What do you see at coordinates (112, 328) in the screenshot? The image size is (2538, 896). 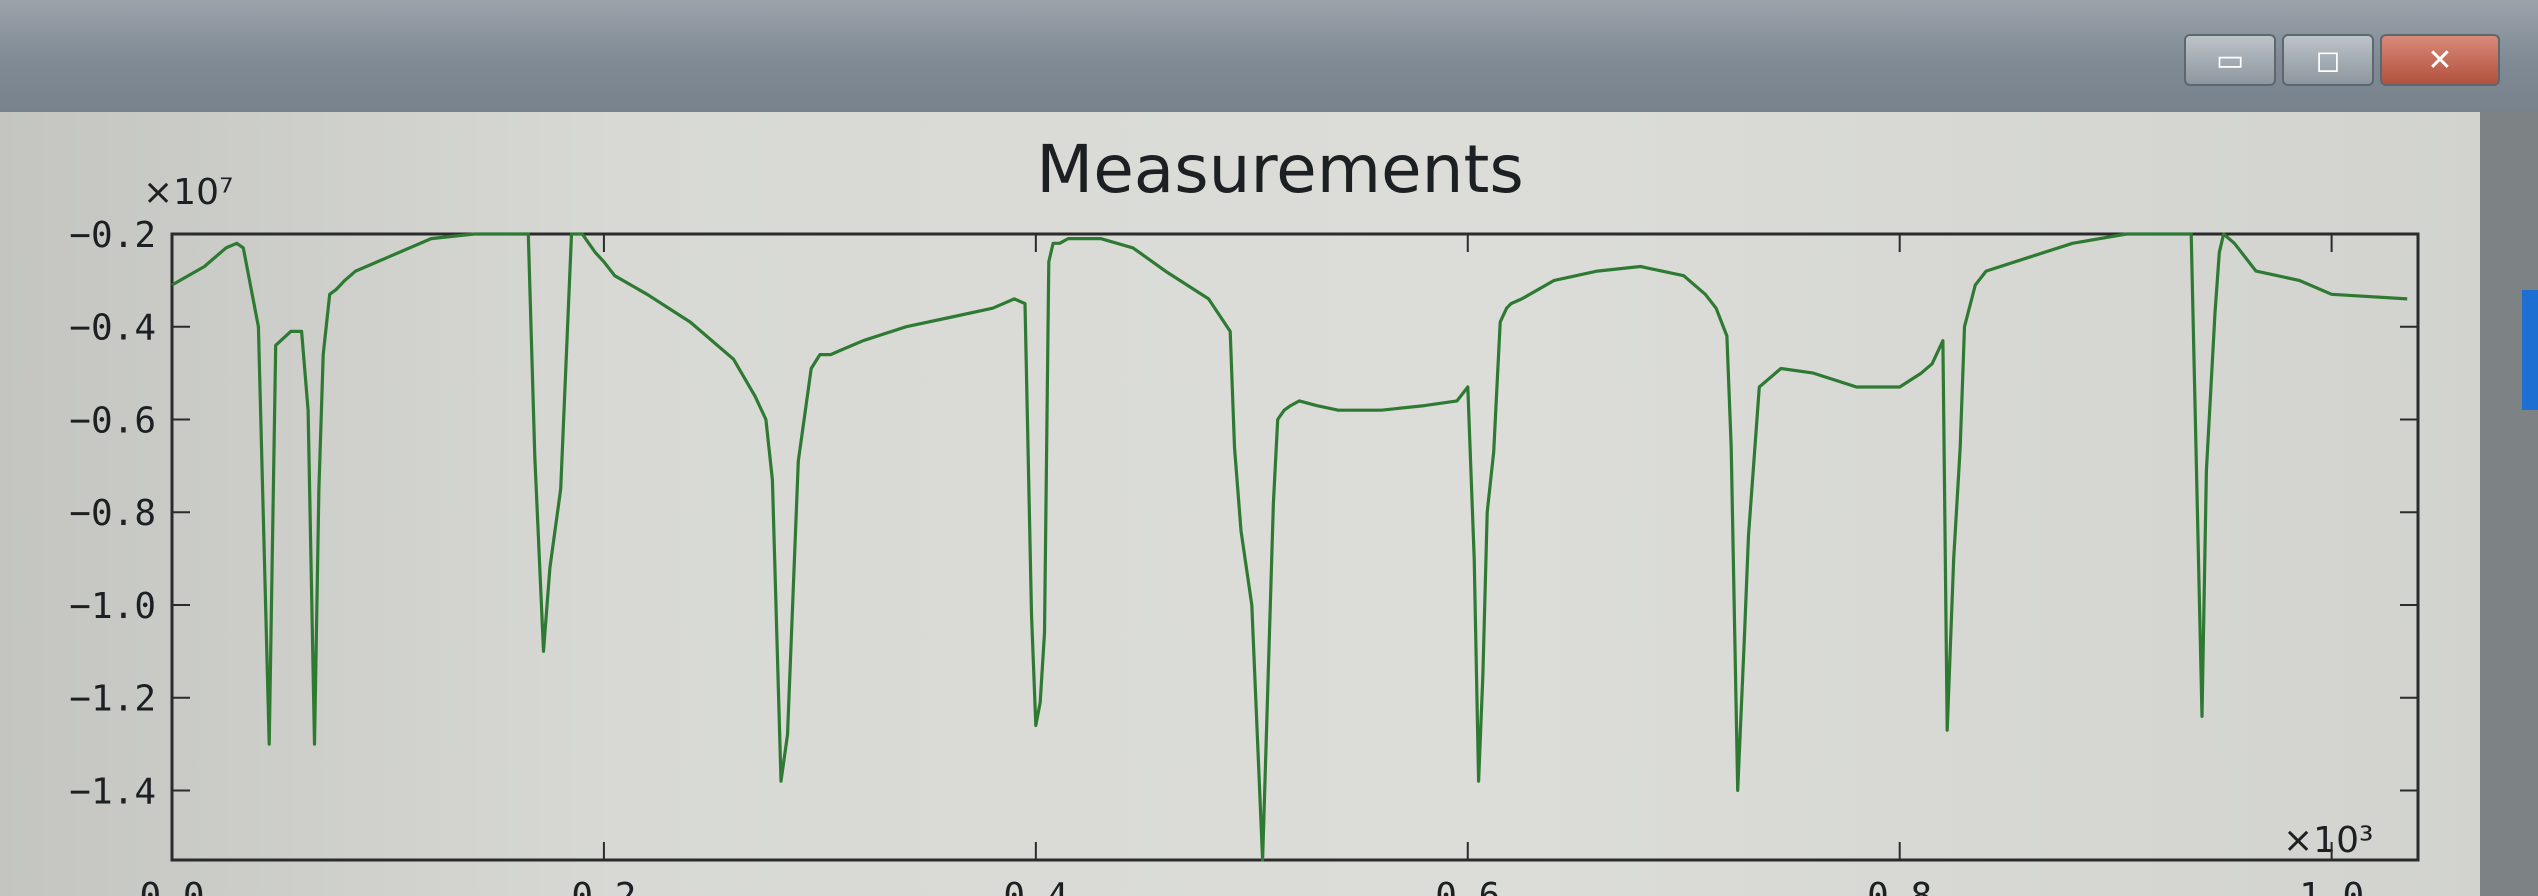 I see `y-tick-label: −0.4` at bounding box center [112, 328].